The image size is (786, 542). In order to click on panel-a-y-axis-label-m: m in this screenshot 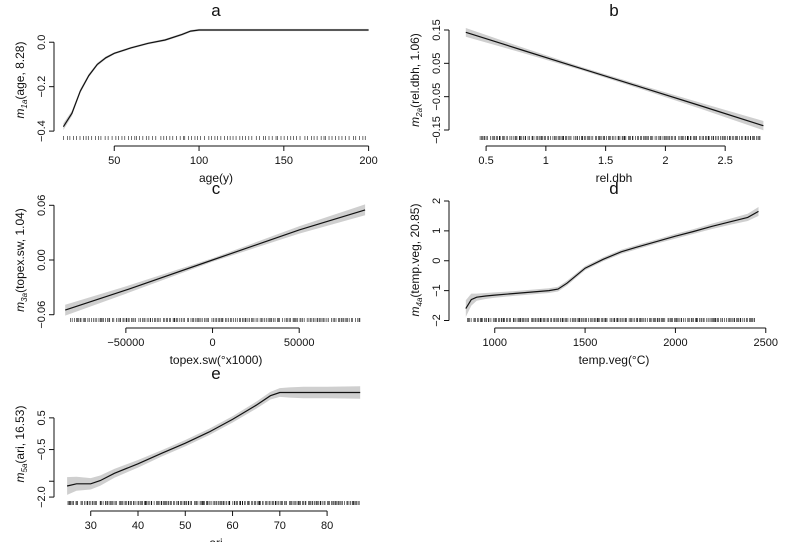, I will do `click(20, 113)`.